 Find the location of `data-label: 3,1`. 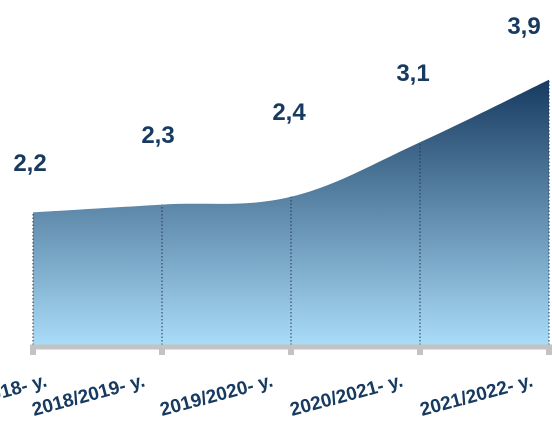

data-label: 3,1 is located at coordinates (412, 73).